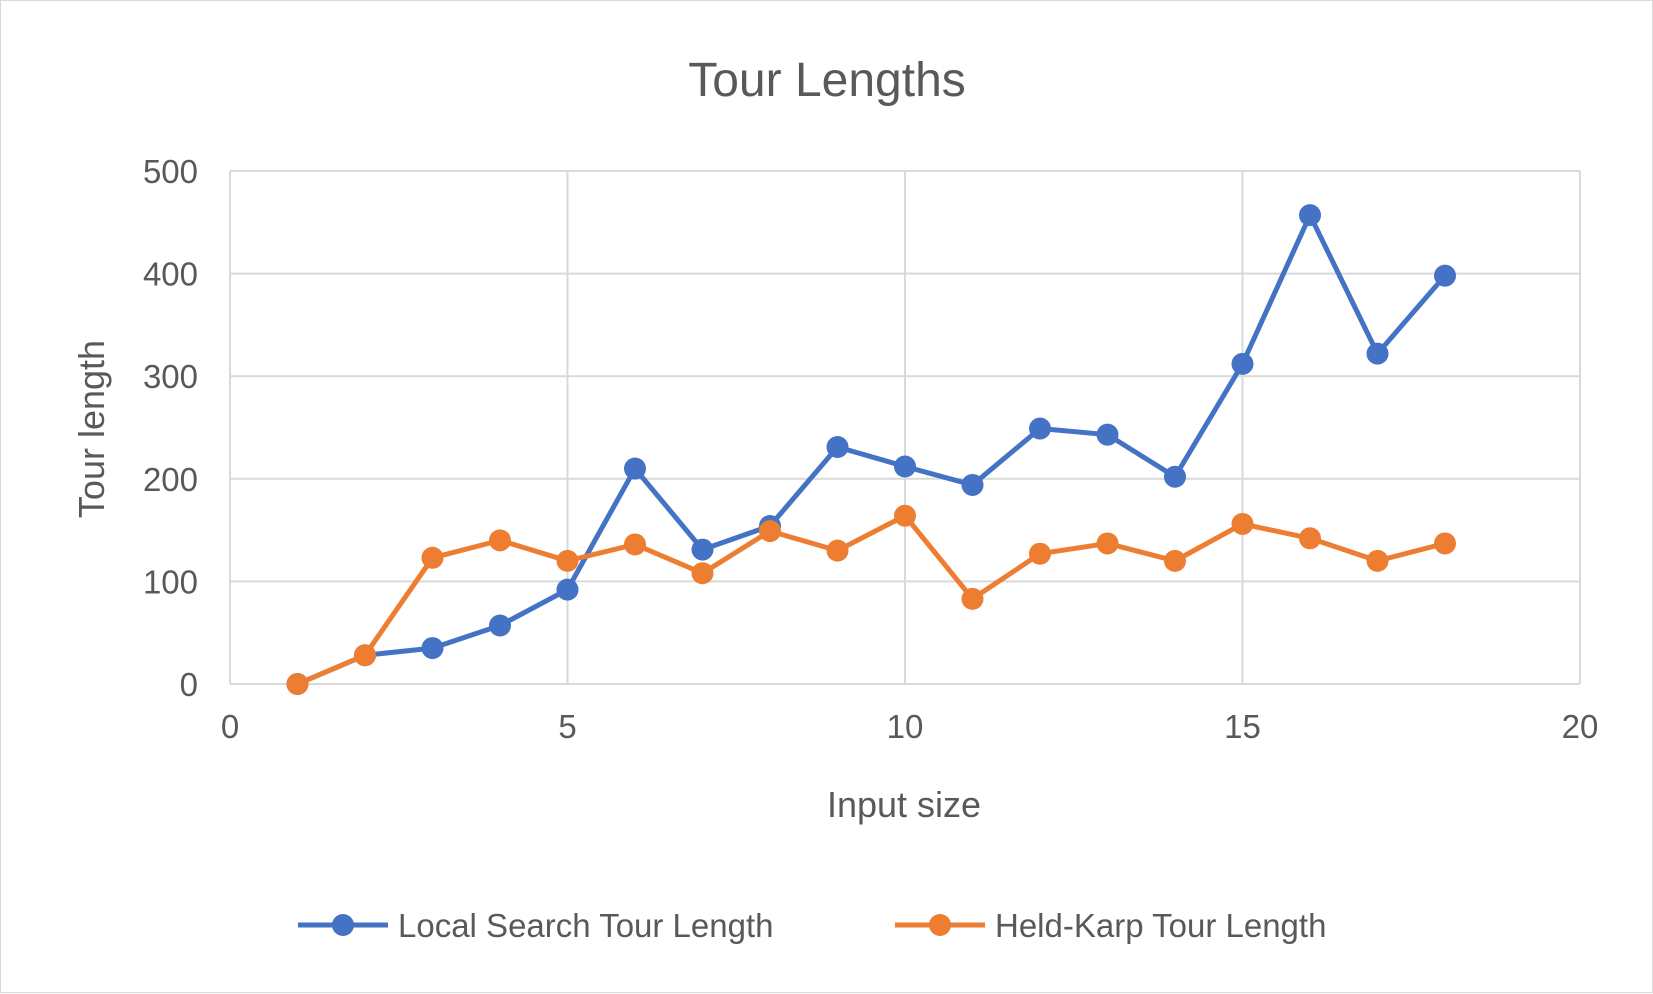 Image resolution: width=1653 pixels, height=994 pixels. I want to click on series-line, so click(871, 600).